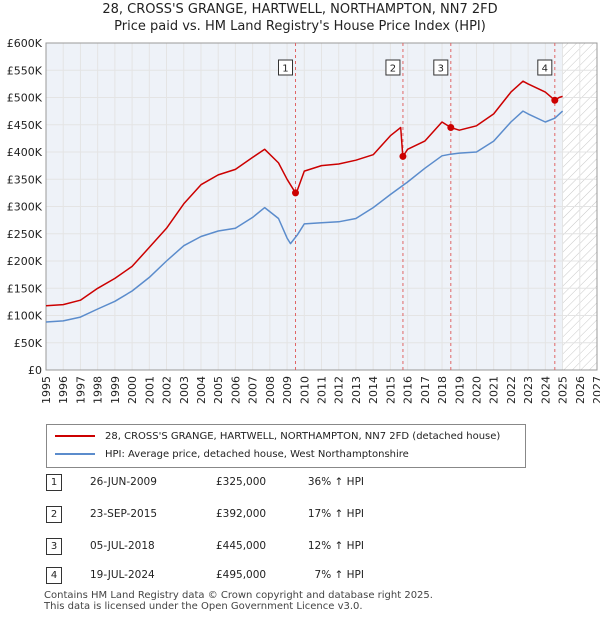 The width and height of the screenshot is (600, 620). I want to click on y-tick-label: £50K, so click(28, 343).